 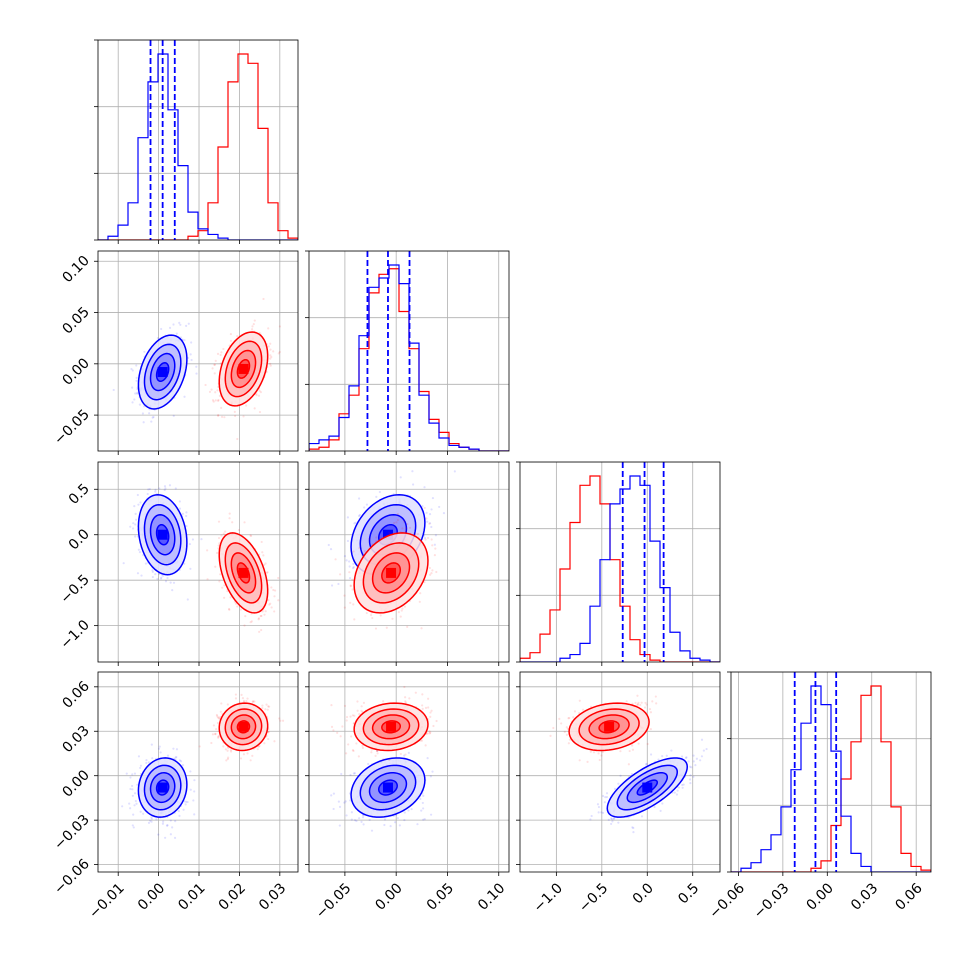 What do you see at coordinates (79, 539) in the screenshot?
I see `y-tick-label: 0.0` at bounding box center [79, 539].